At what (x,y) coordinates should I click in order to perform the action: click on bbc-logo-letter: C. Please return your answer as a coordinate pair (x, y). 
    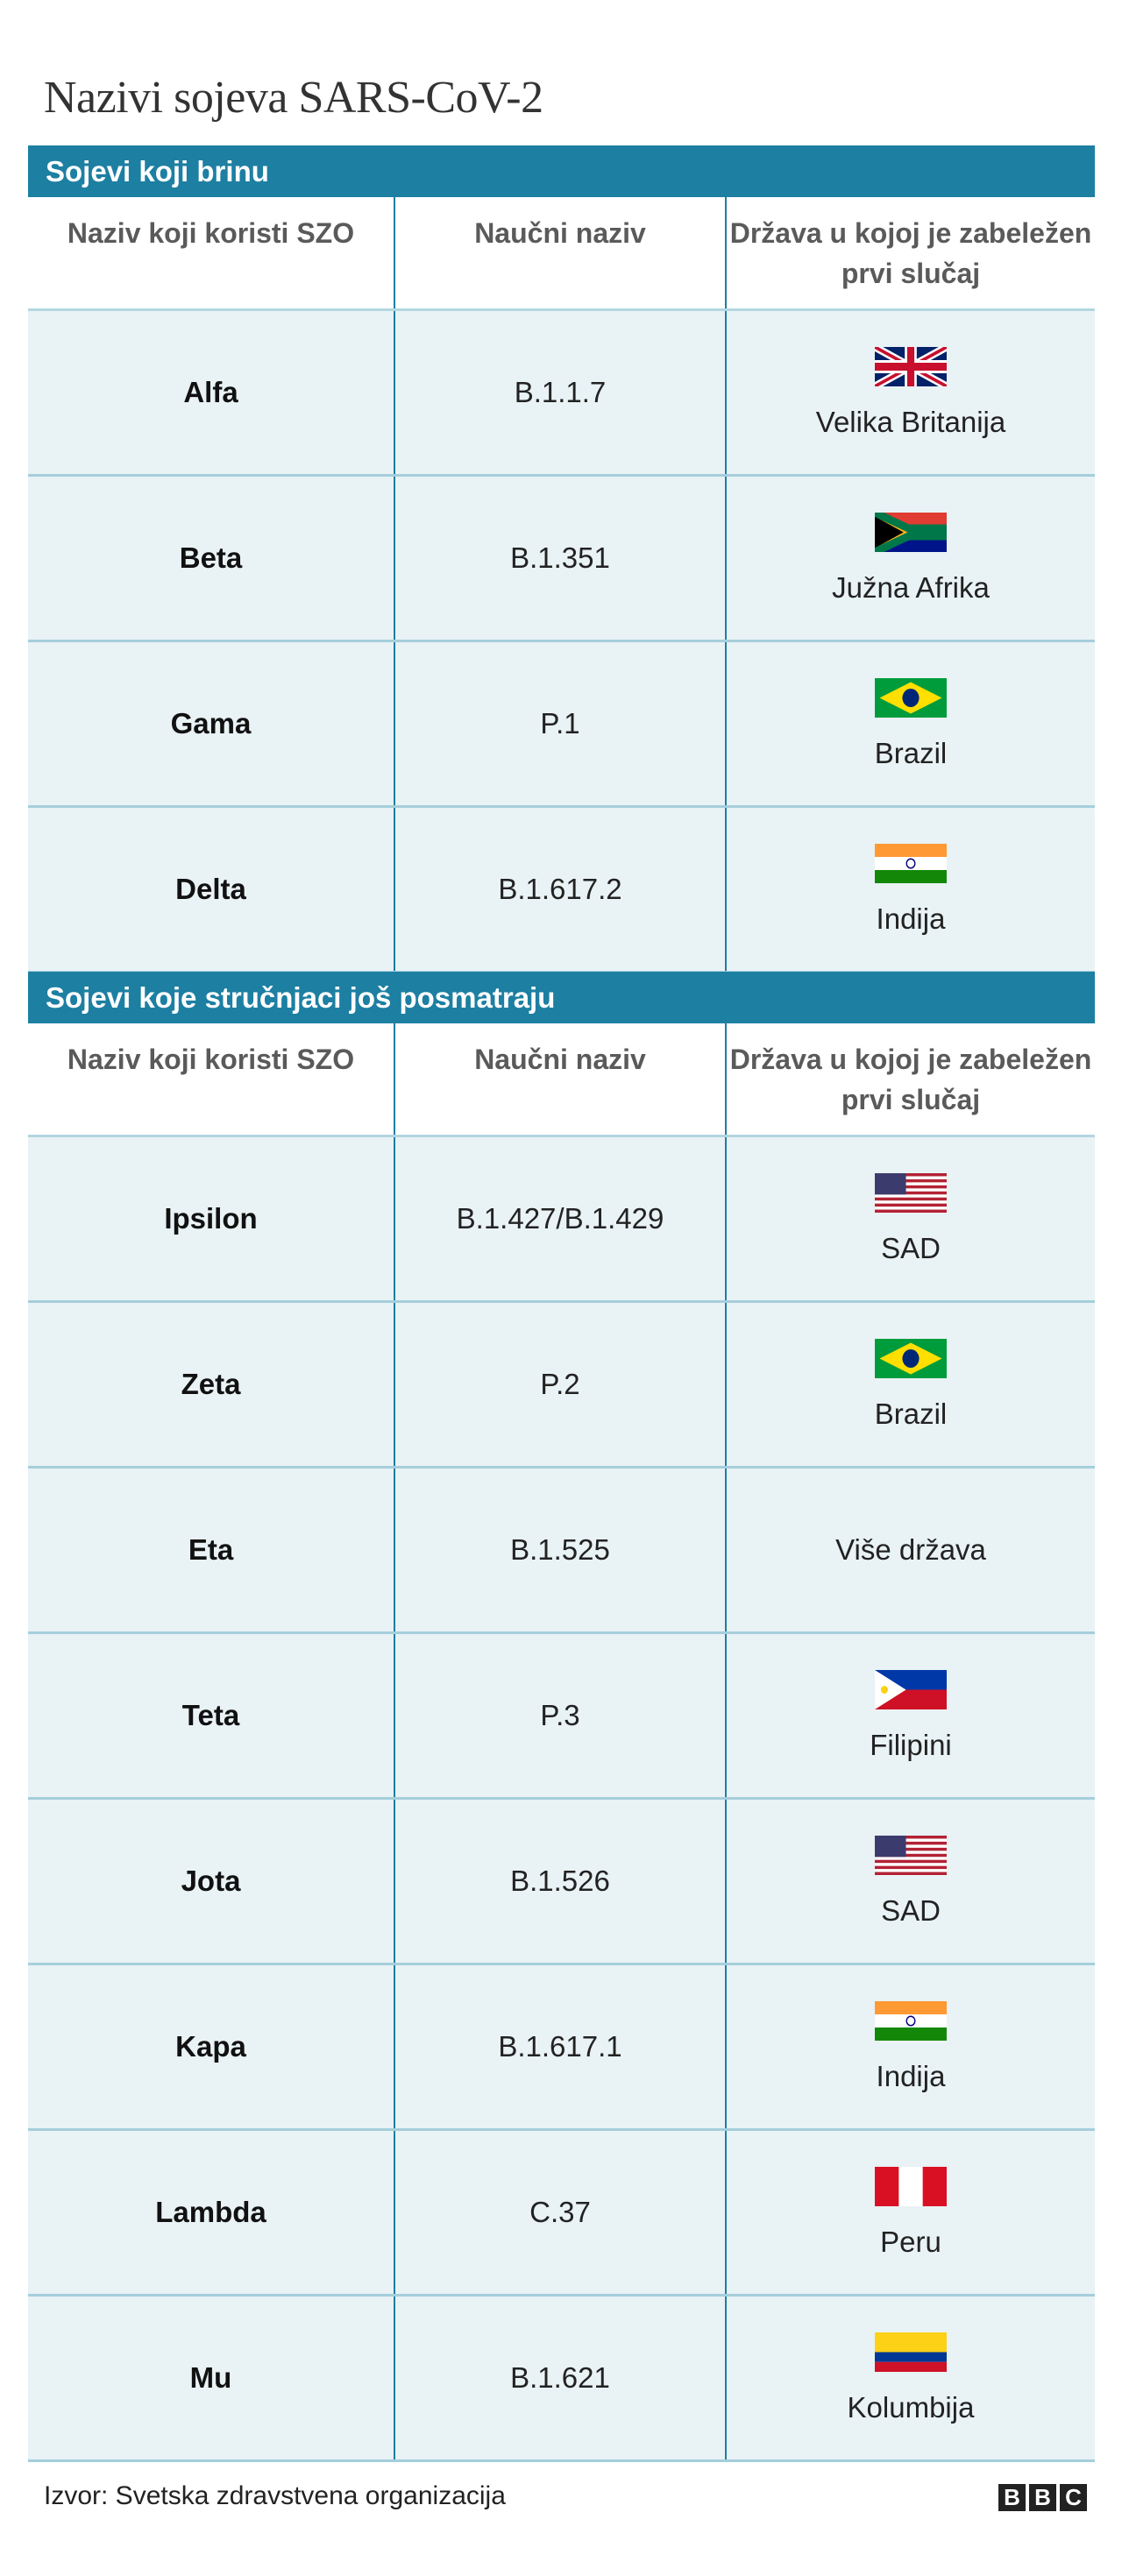
    Looking at the image, I should click on (1073, 2497).